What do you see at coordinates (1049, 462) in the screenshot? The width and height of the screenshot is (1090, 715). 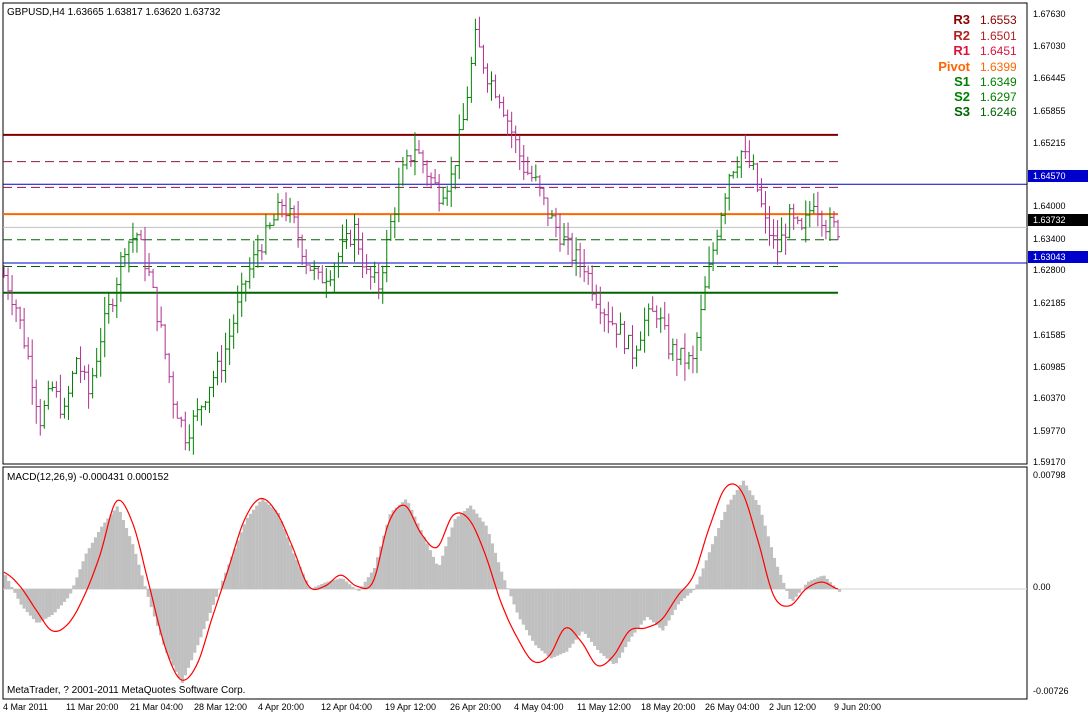 I see `price-tick: 1.59170` at bounding box center [1049, 462].